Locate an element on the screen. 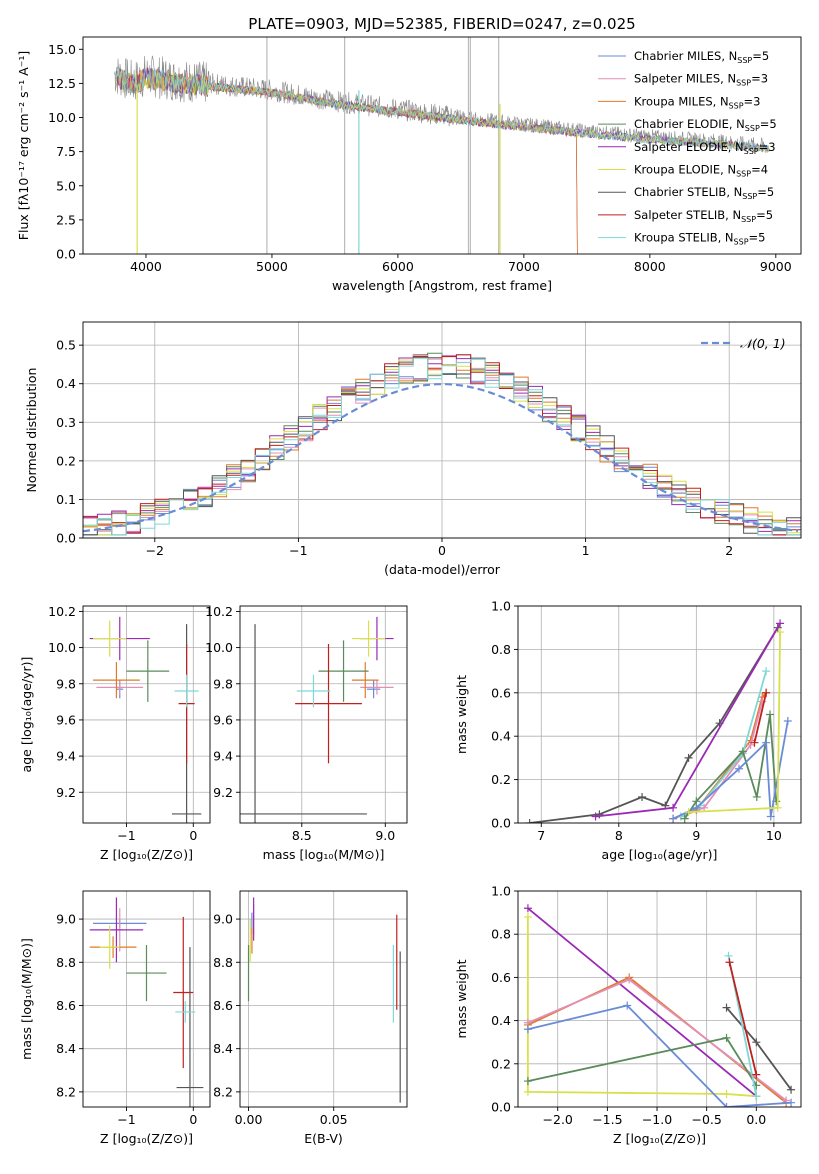  y-tick-label: 8.6 is located at coordinates (223, 1005).